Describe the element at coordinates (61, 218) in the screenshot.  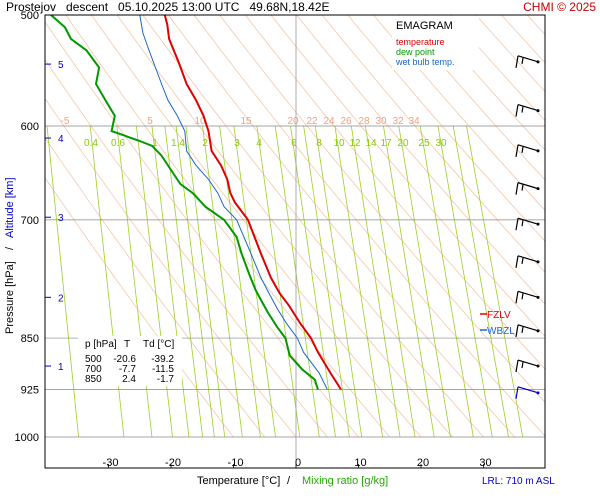
I see `altitude-tick-label: 3` at that location.